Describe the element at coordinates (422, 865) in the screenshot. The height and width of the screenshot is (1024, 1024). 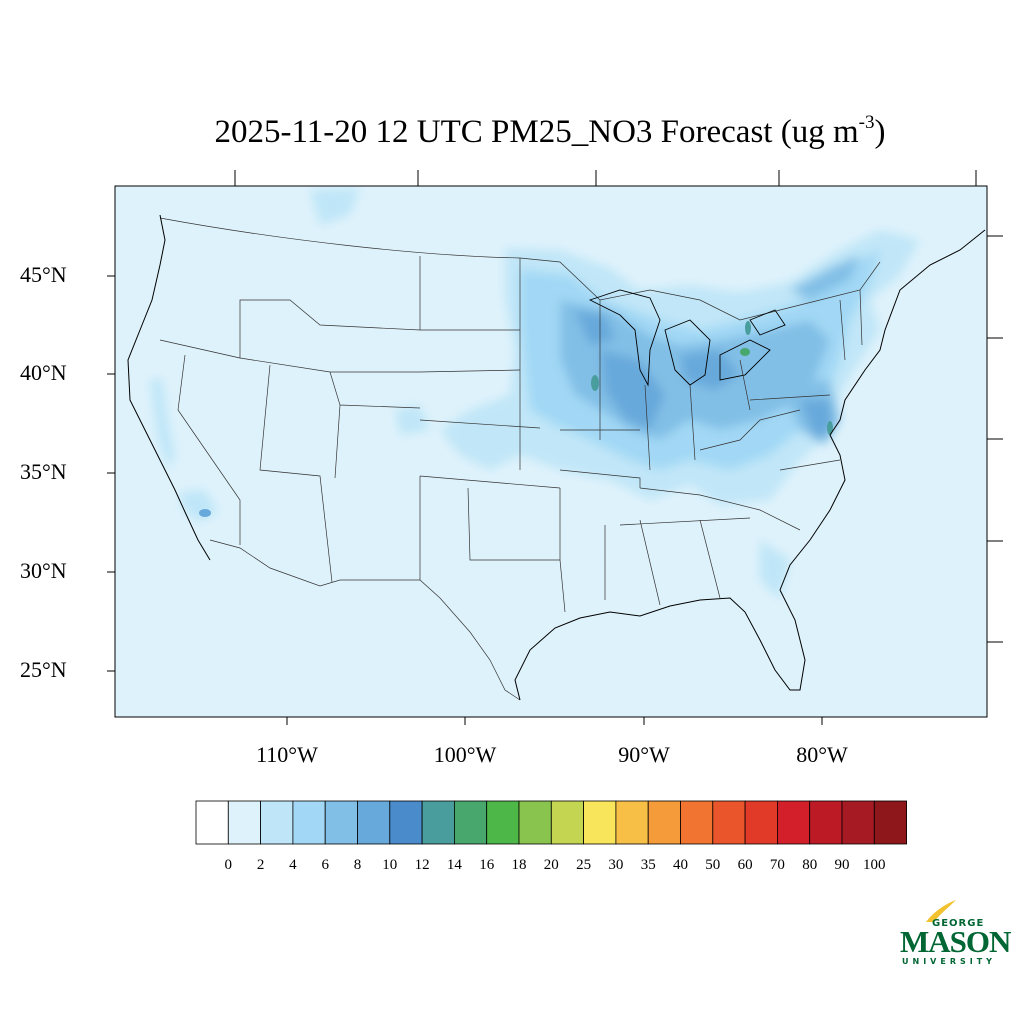
I see `colorbar-label: 12` at that location.